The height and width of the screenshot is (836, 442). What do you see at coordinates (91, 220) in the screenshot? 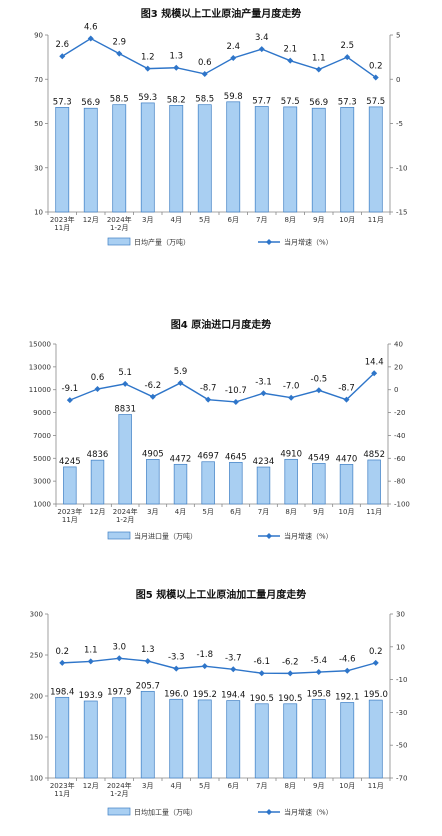
I see `x-tick-label: 12月` at bounding box center [91, 220].